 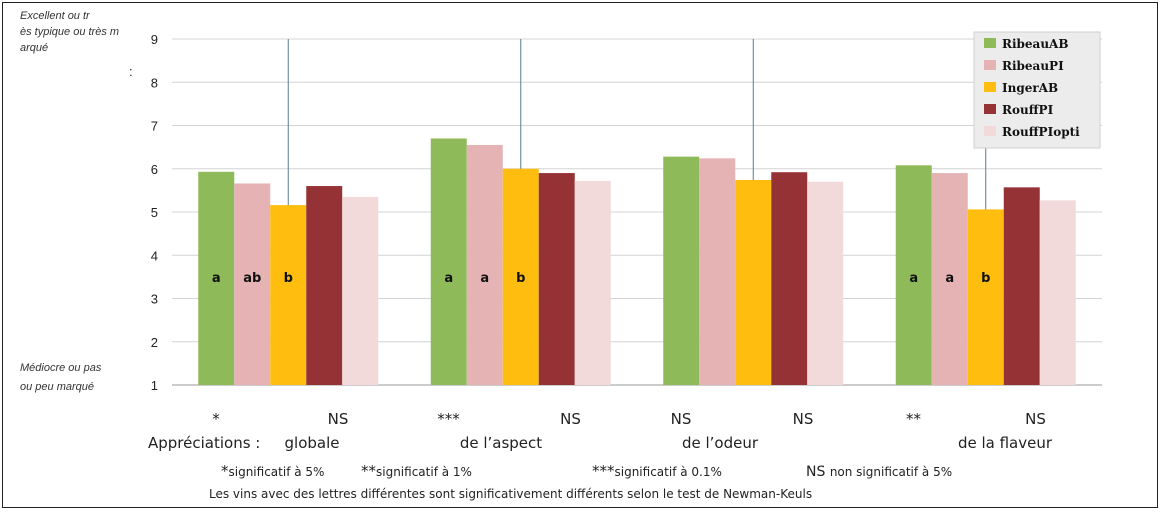 What do you see at coordinates (154, 39) in the screenshot?
I see `y-tick-label: 9` at bounding box center [154, 39].